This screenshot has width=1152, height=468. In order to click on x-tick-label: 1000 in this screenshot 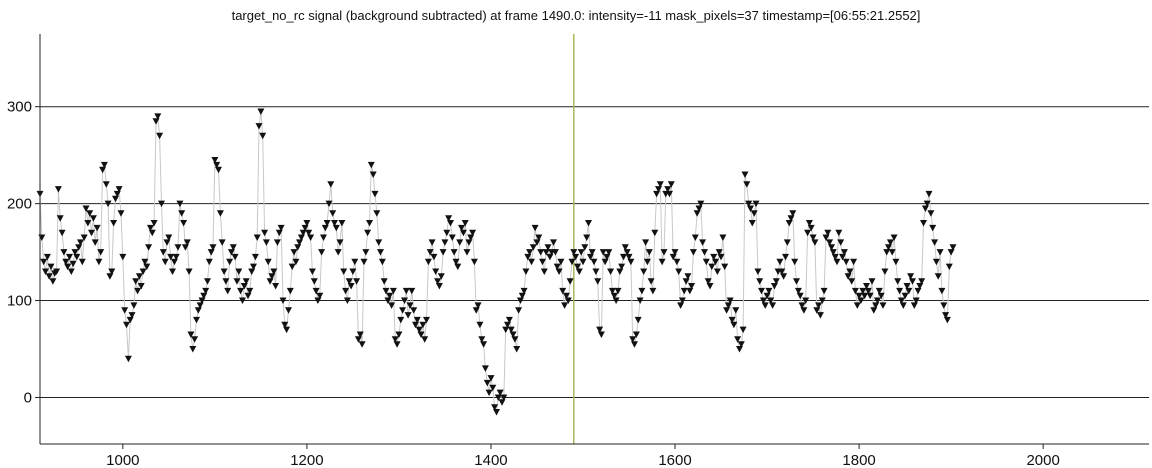, I will do `click(122, 460)`.